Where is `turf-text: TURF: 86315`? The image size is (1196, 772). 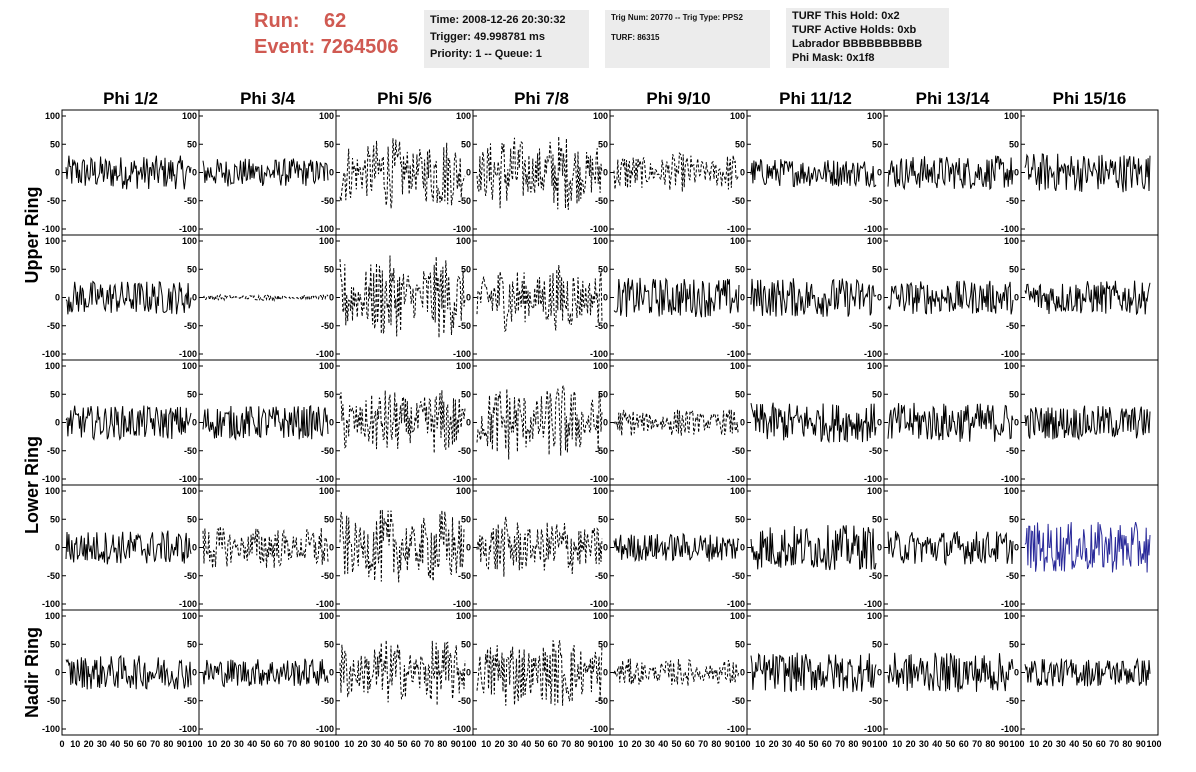 turf-text: TURF: 86315 is located at coordinates (635, 37).